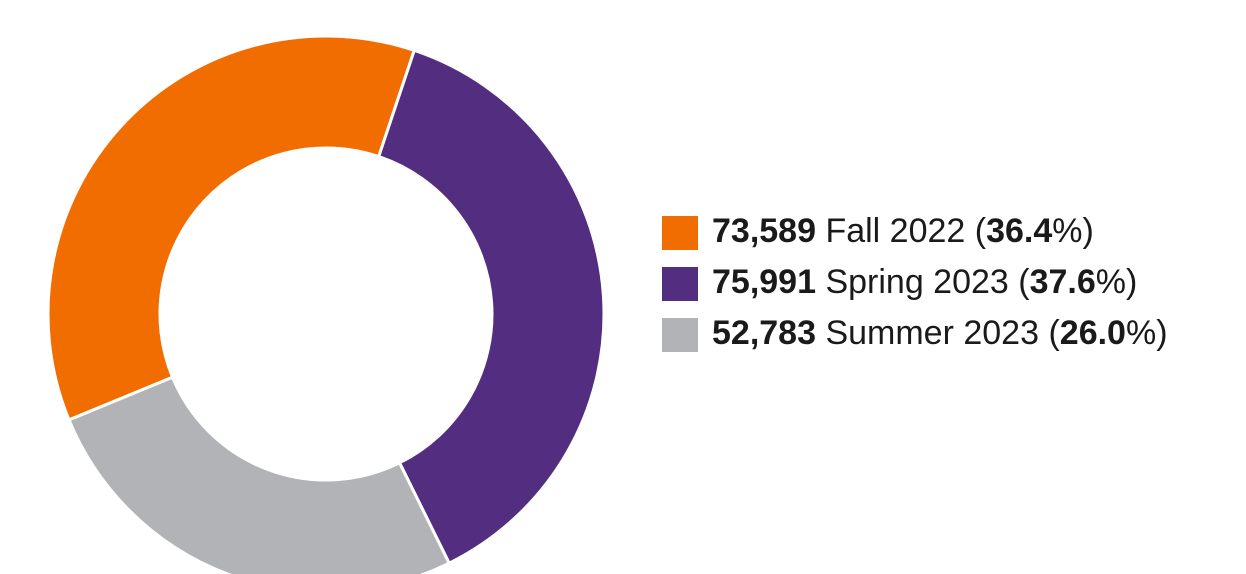 The height and width of the screenshot is (574, 1246). I want to click on legend-label: Fall 2022, so click(895, 231).